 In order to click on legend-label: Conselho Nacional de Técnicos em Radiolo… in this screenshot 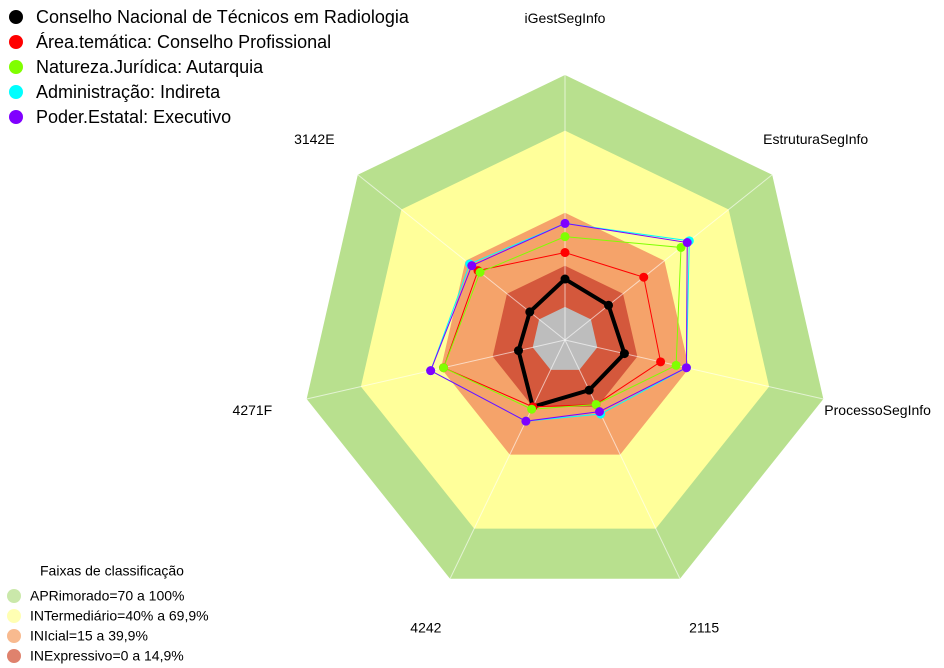, I will do `click(223, 17)`.